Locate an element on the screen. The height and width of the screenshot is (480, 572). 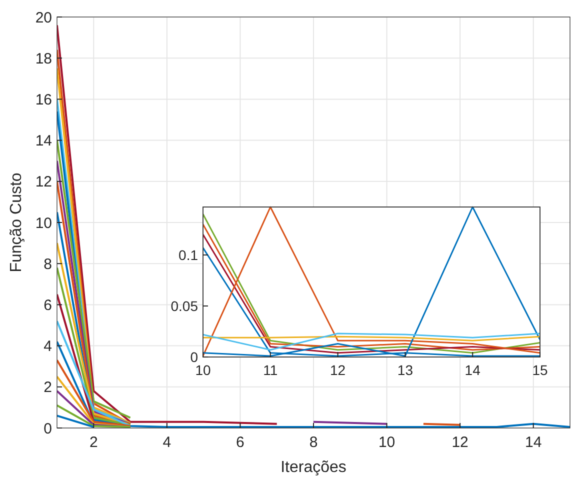
y-tick-label: 6 is located at coordinates (48, 305).